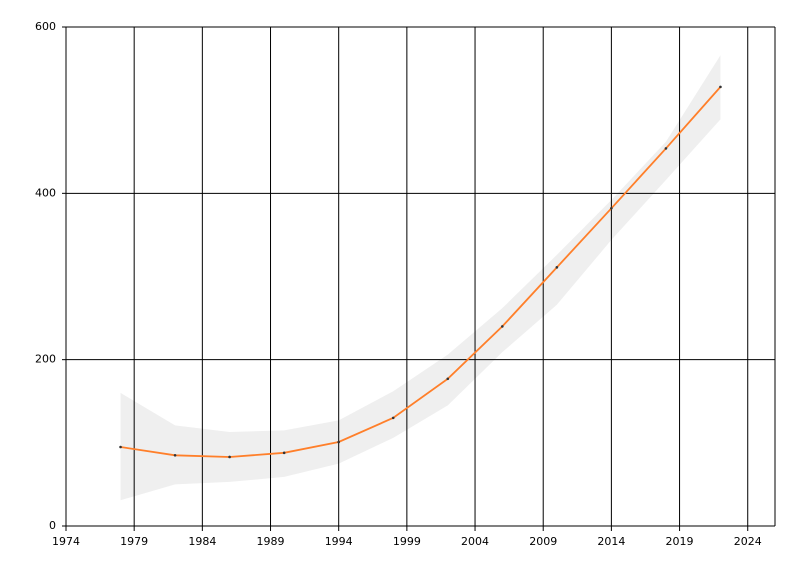 This screenshot has width=800, height=576. I want to click on y-tick-label: 0, so click(52, 525).